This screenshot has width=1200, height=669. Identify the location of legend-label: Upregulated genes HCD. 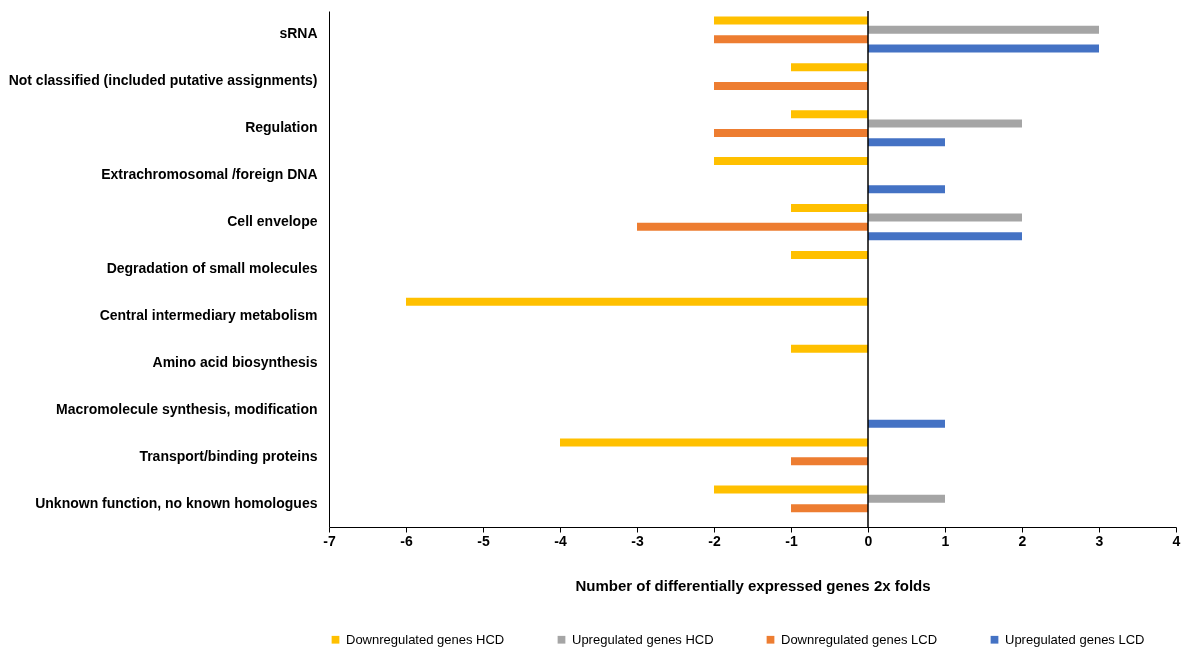
(643, 639).